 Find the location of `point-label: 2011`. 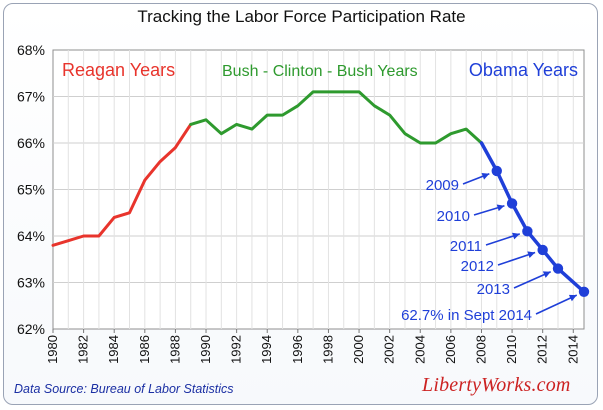

point-label: 2011 is located at coordinates (466, 246).